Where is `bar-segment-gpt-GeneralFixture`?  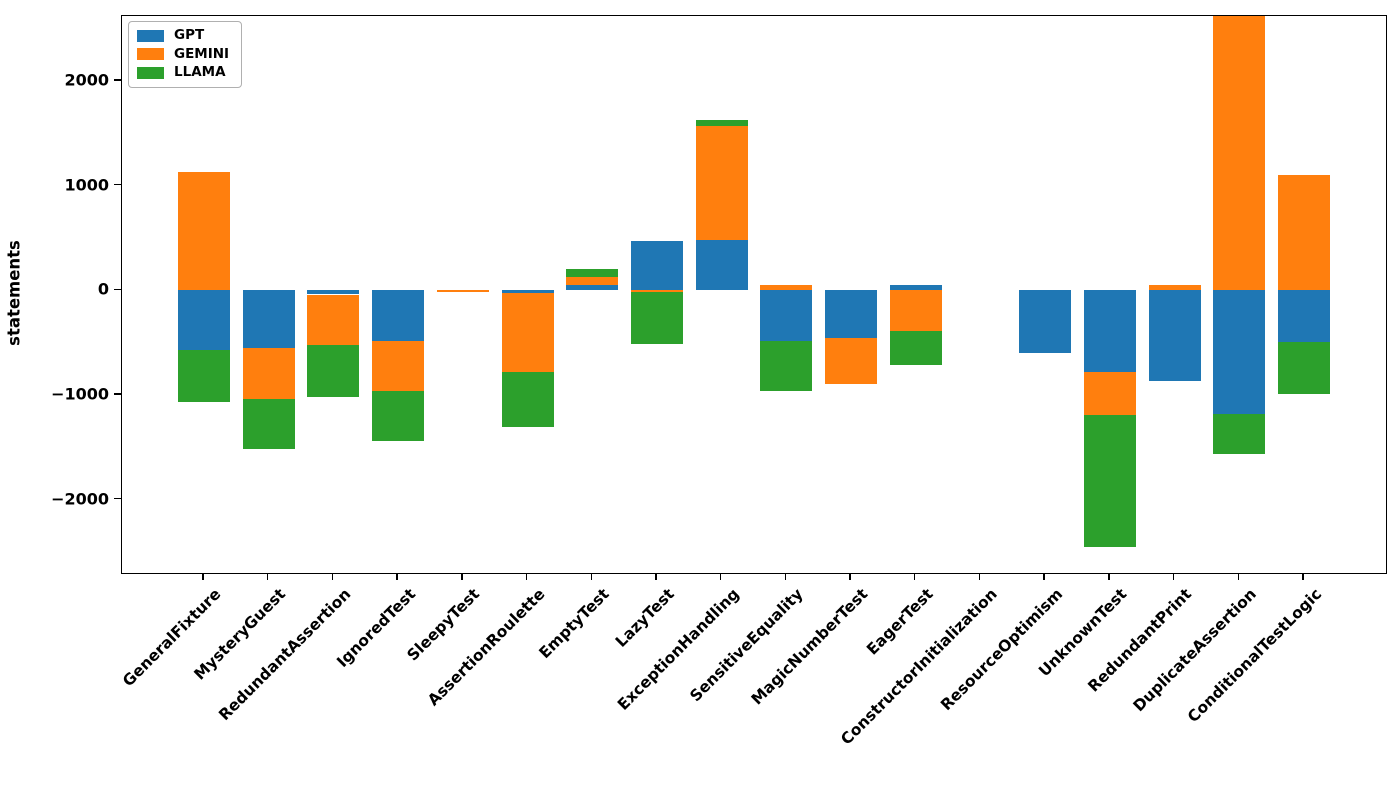
bar-segment-gpt-GeneralFixture is located at coordinates (204, 320).